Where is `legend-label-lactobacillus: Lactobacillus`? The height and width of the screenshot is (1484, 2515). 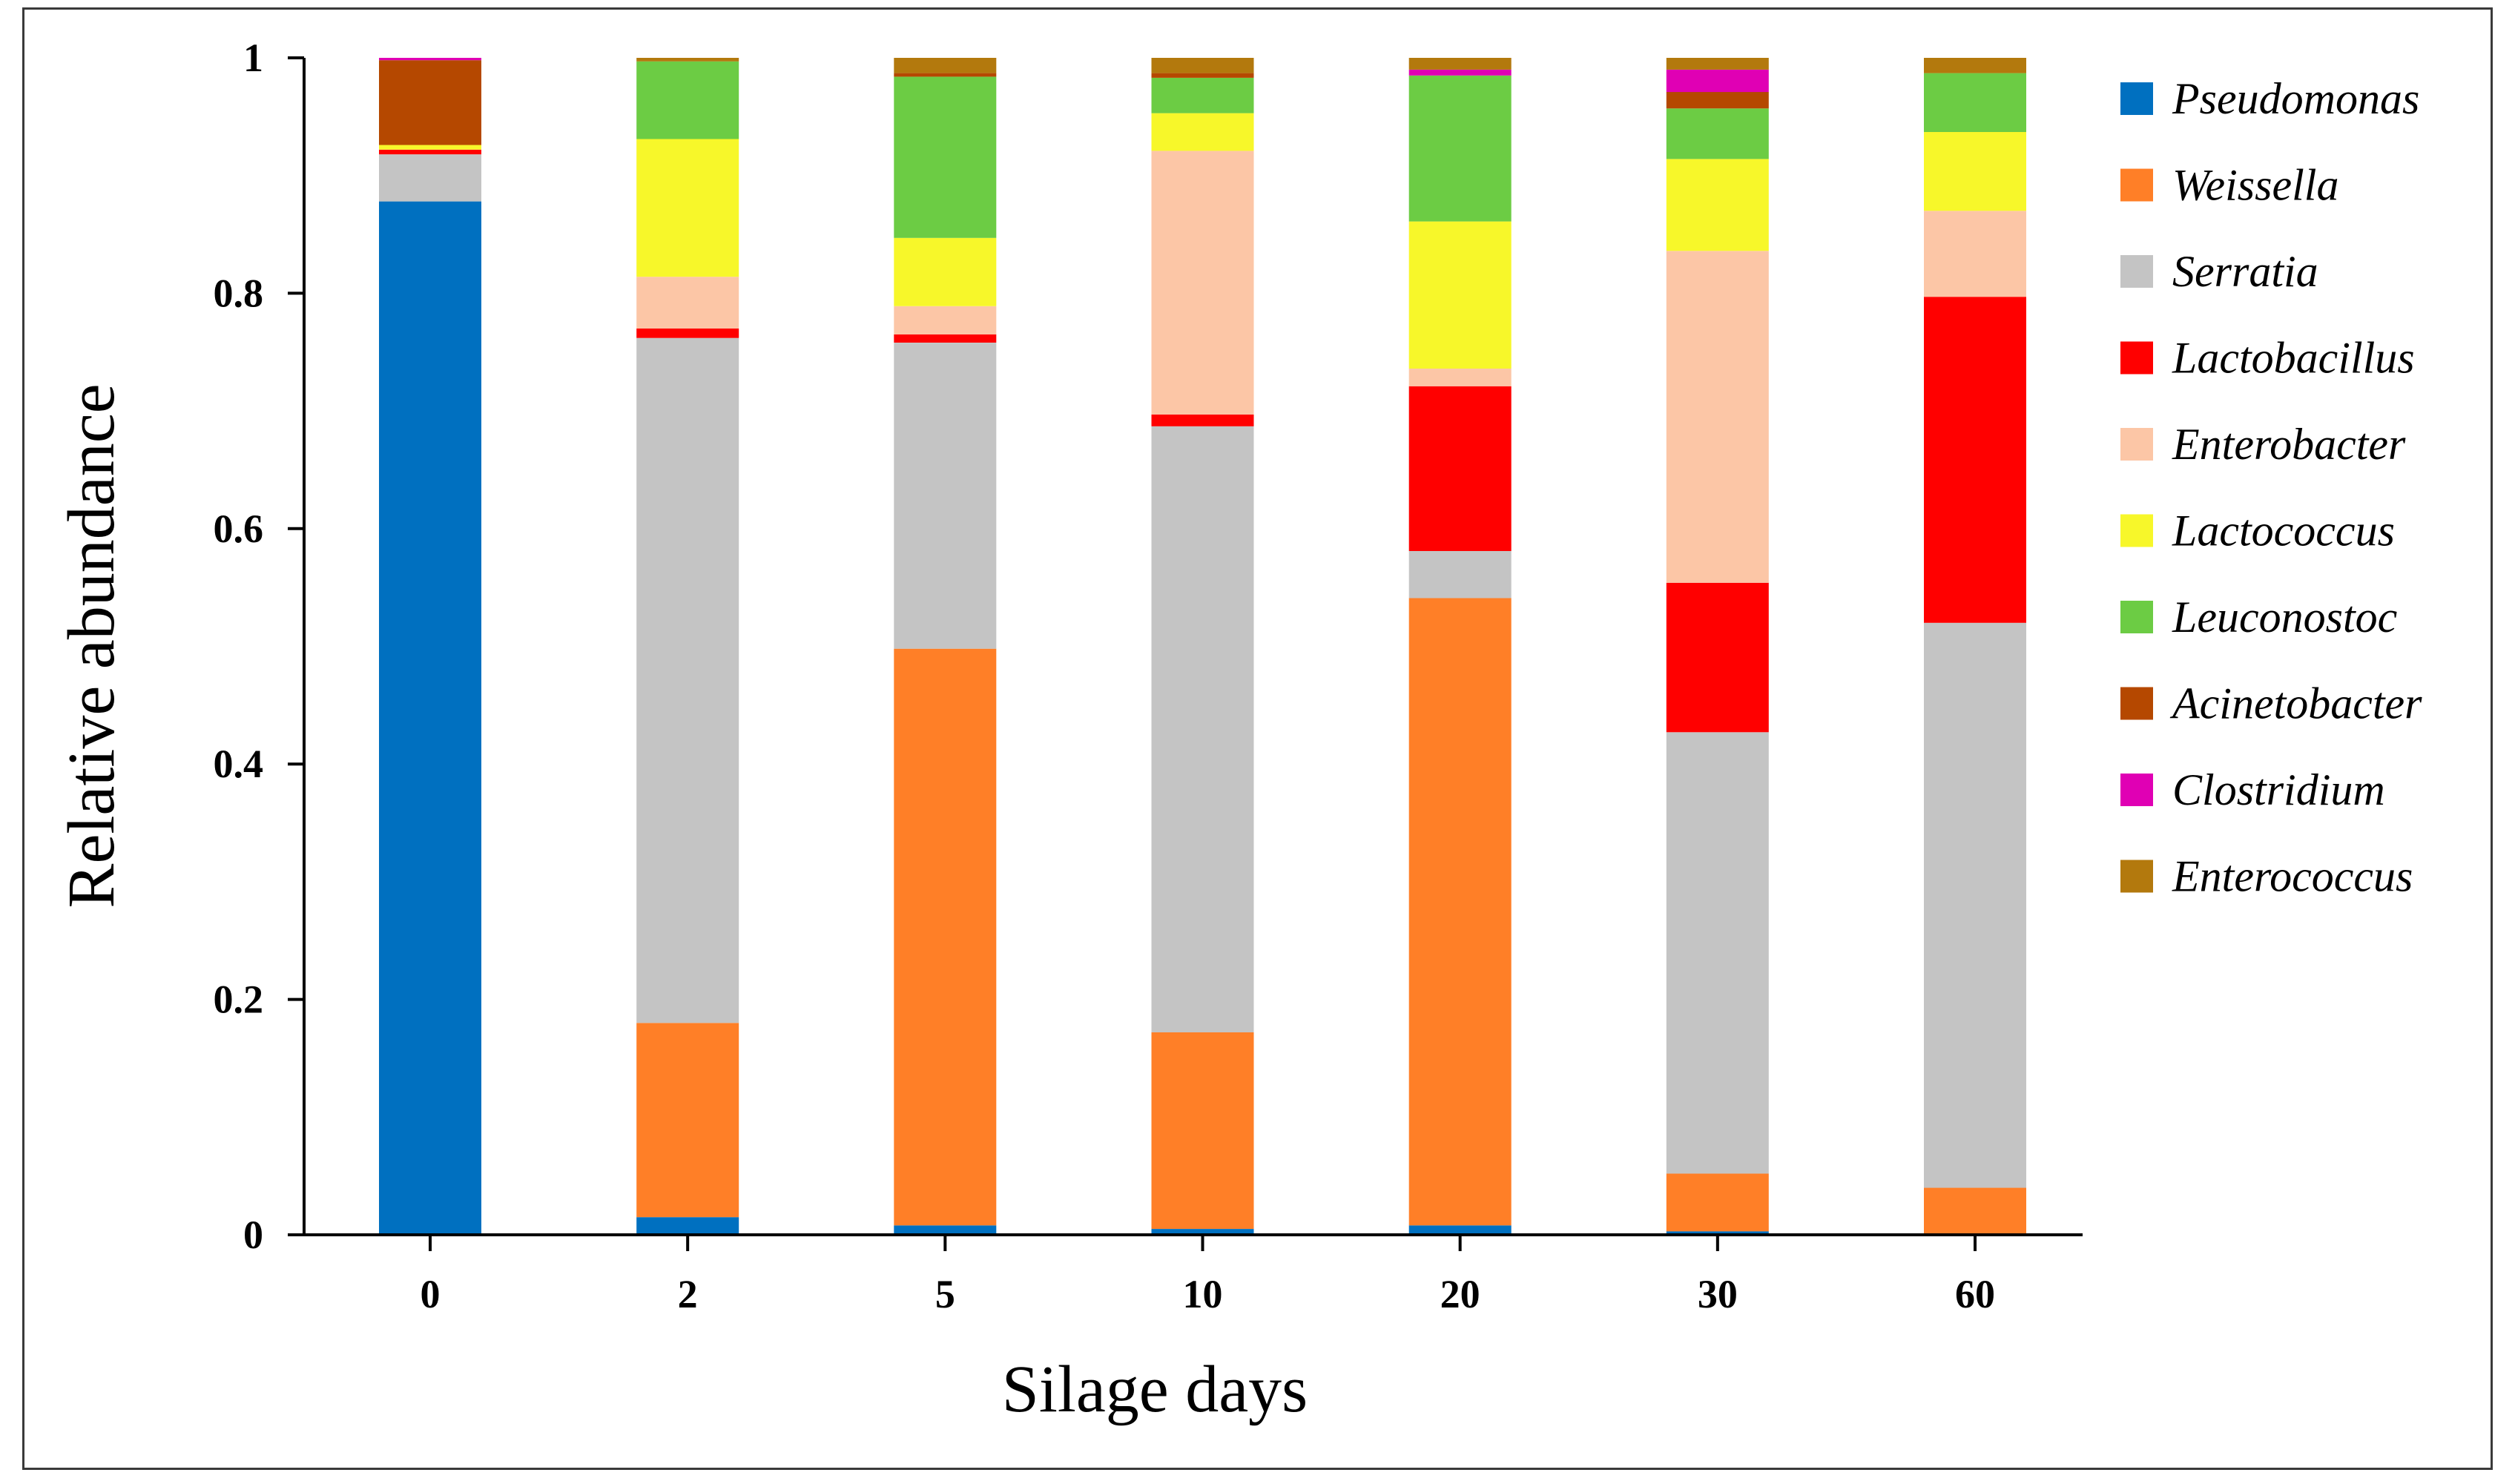
legend-label-lactobacillus: Lactobacillus is located at coordinates (2293, 358).